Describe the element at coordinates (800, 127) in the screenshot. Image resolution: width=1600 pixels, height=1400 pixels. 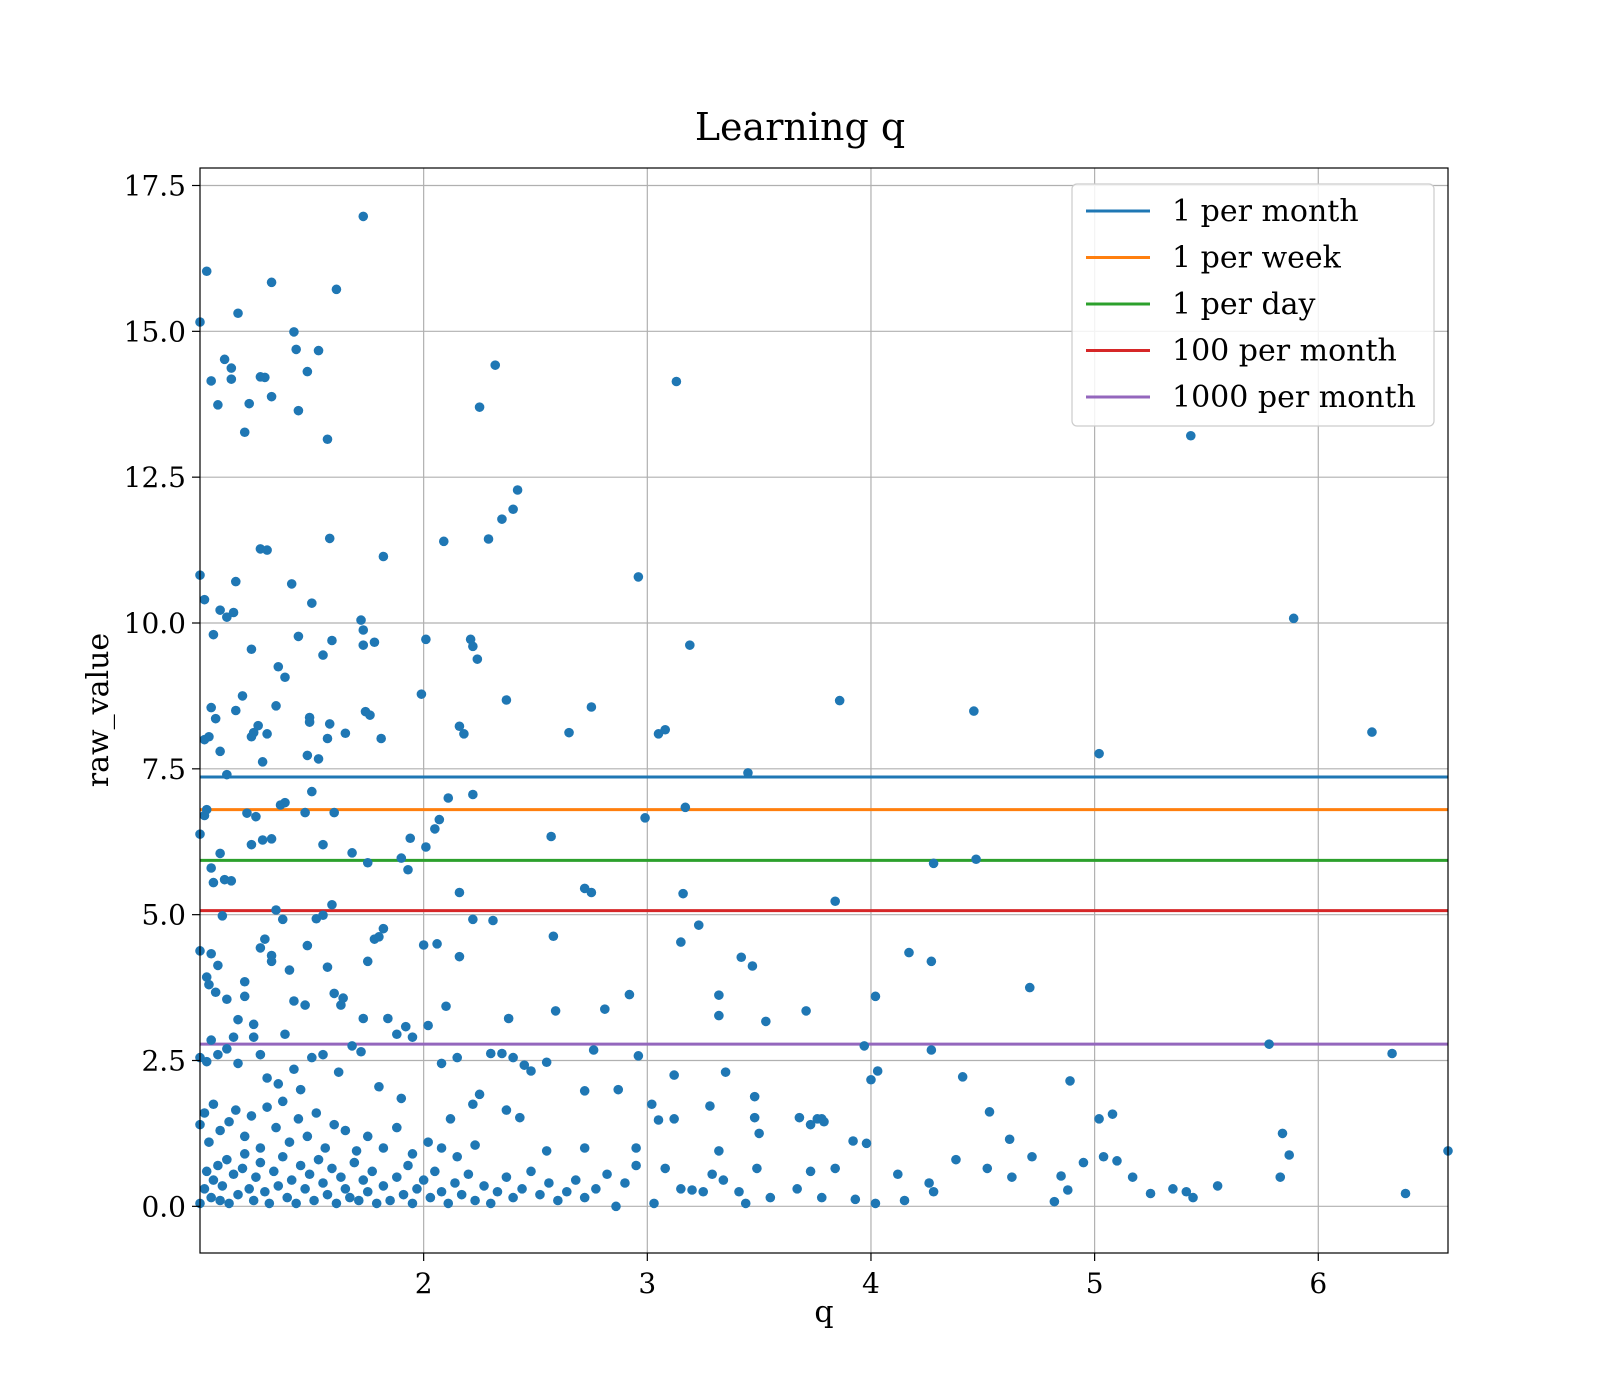
I see `chart-title: Learning q` at that location.